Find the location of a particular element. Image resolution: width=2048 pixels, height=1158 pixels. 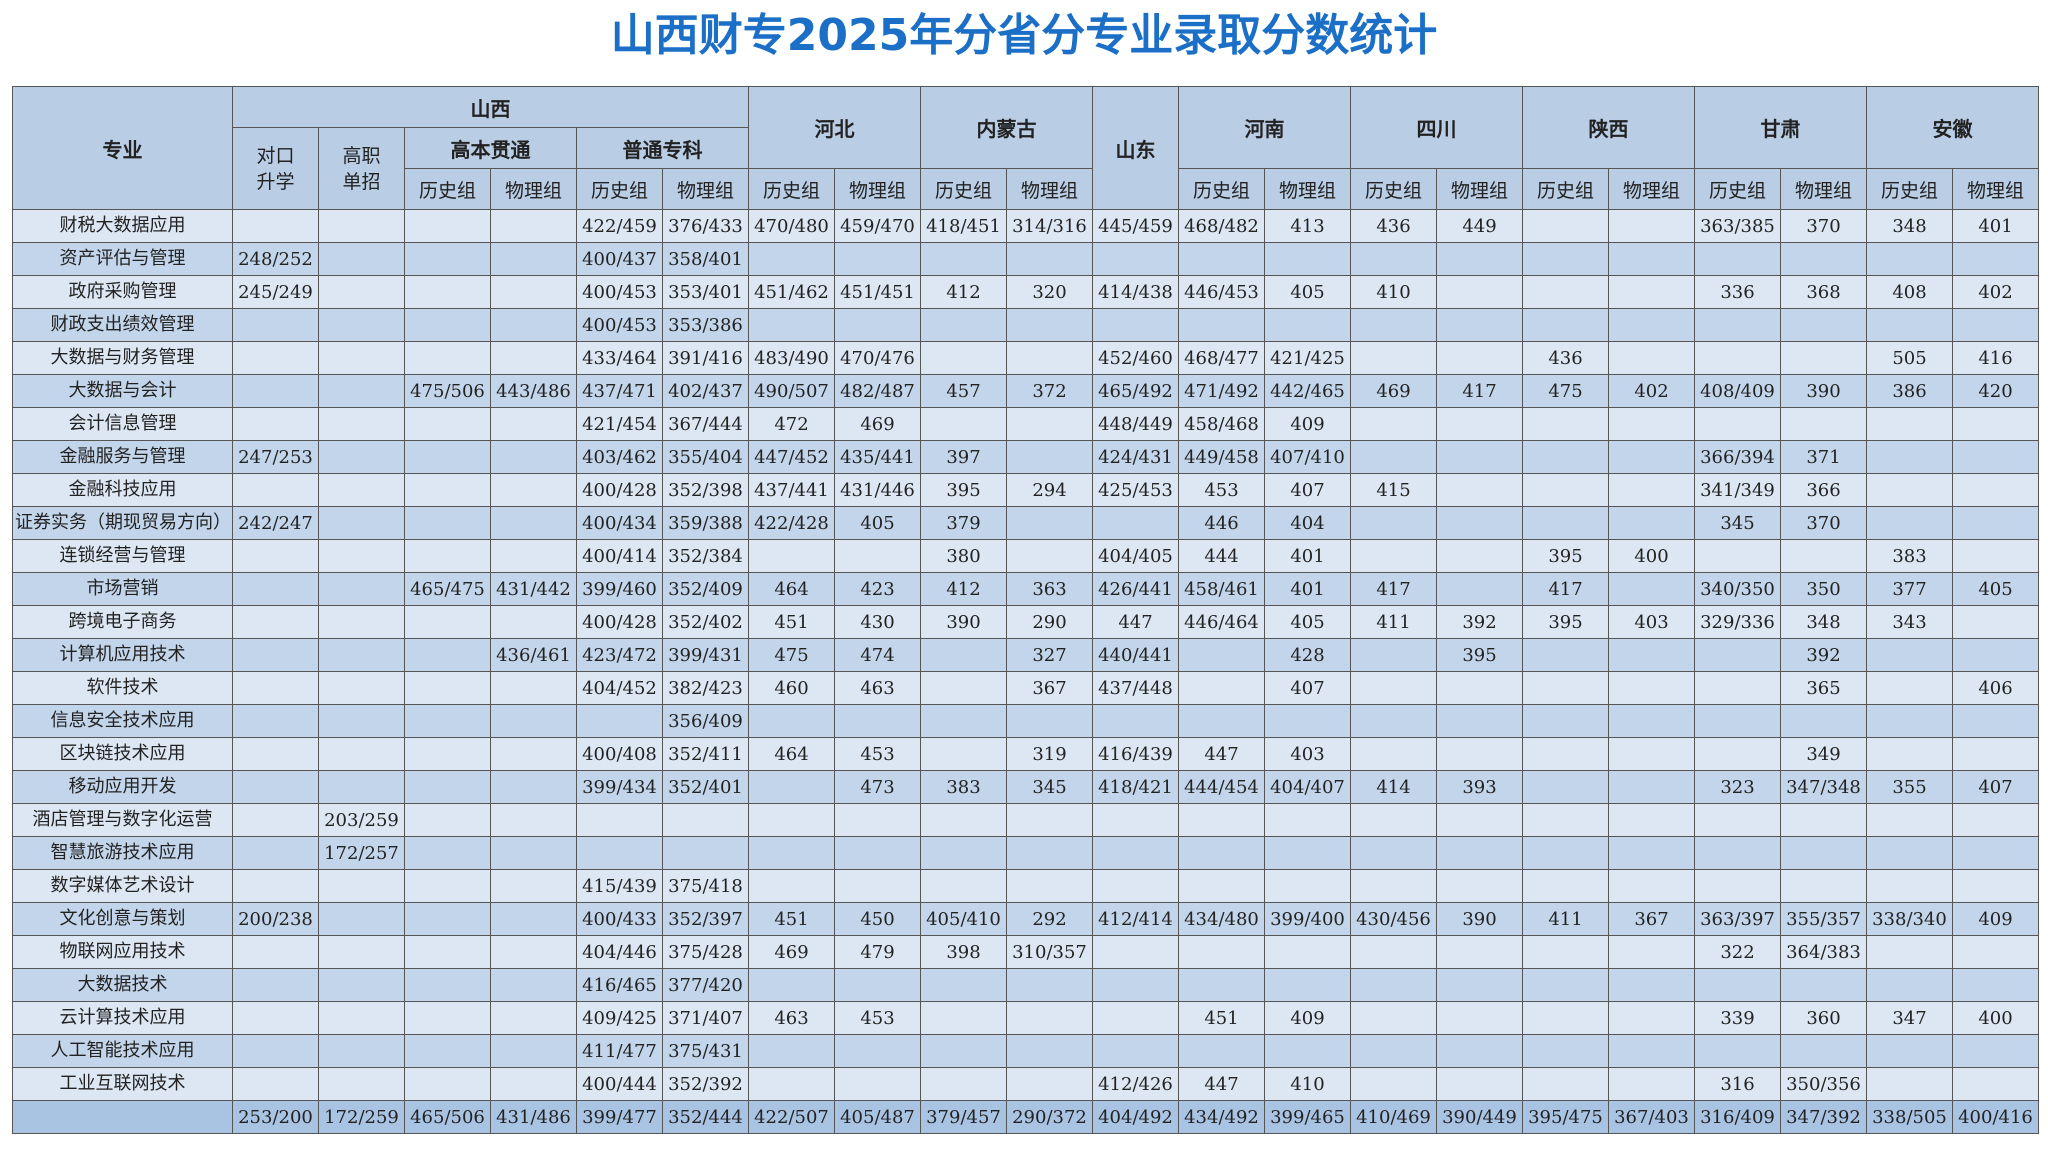

score-cell: 404/405 is located at coordinates (1135, 556).